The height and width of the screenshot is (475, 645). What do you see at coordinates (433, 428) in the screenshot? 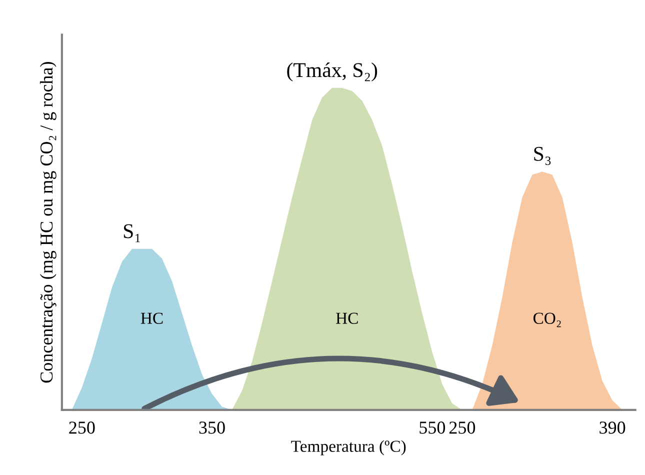
I see `x-tick-label: 550` at bounding box center [433, 428].